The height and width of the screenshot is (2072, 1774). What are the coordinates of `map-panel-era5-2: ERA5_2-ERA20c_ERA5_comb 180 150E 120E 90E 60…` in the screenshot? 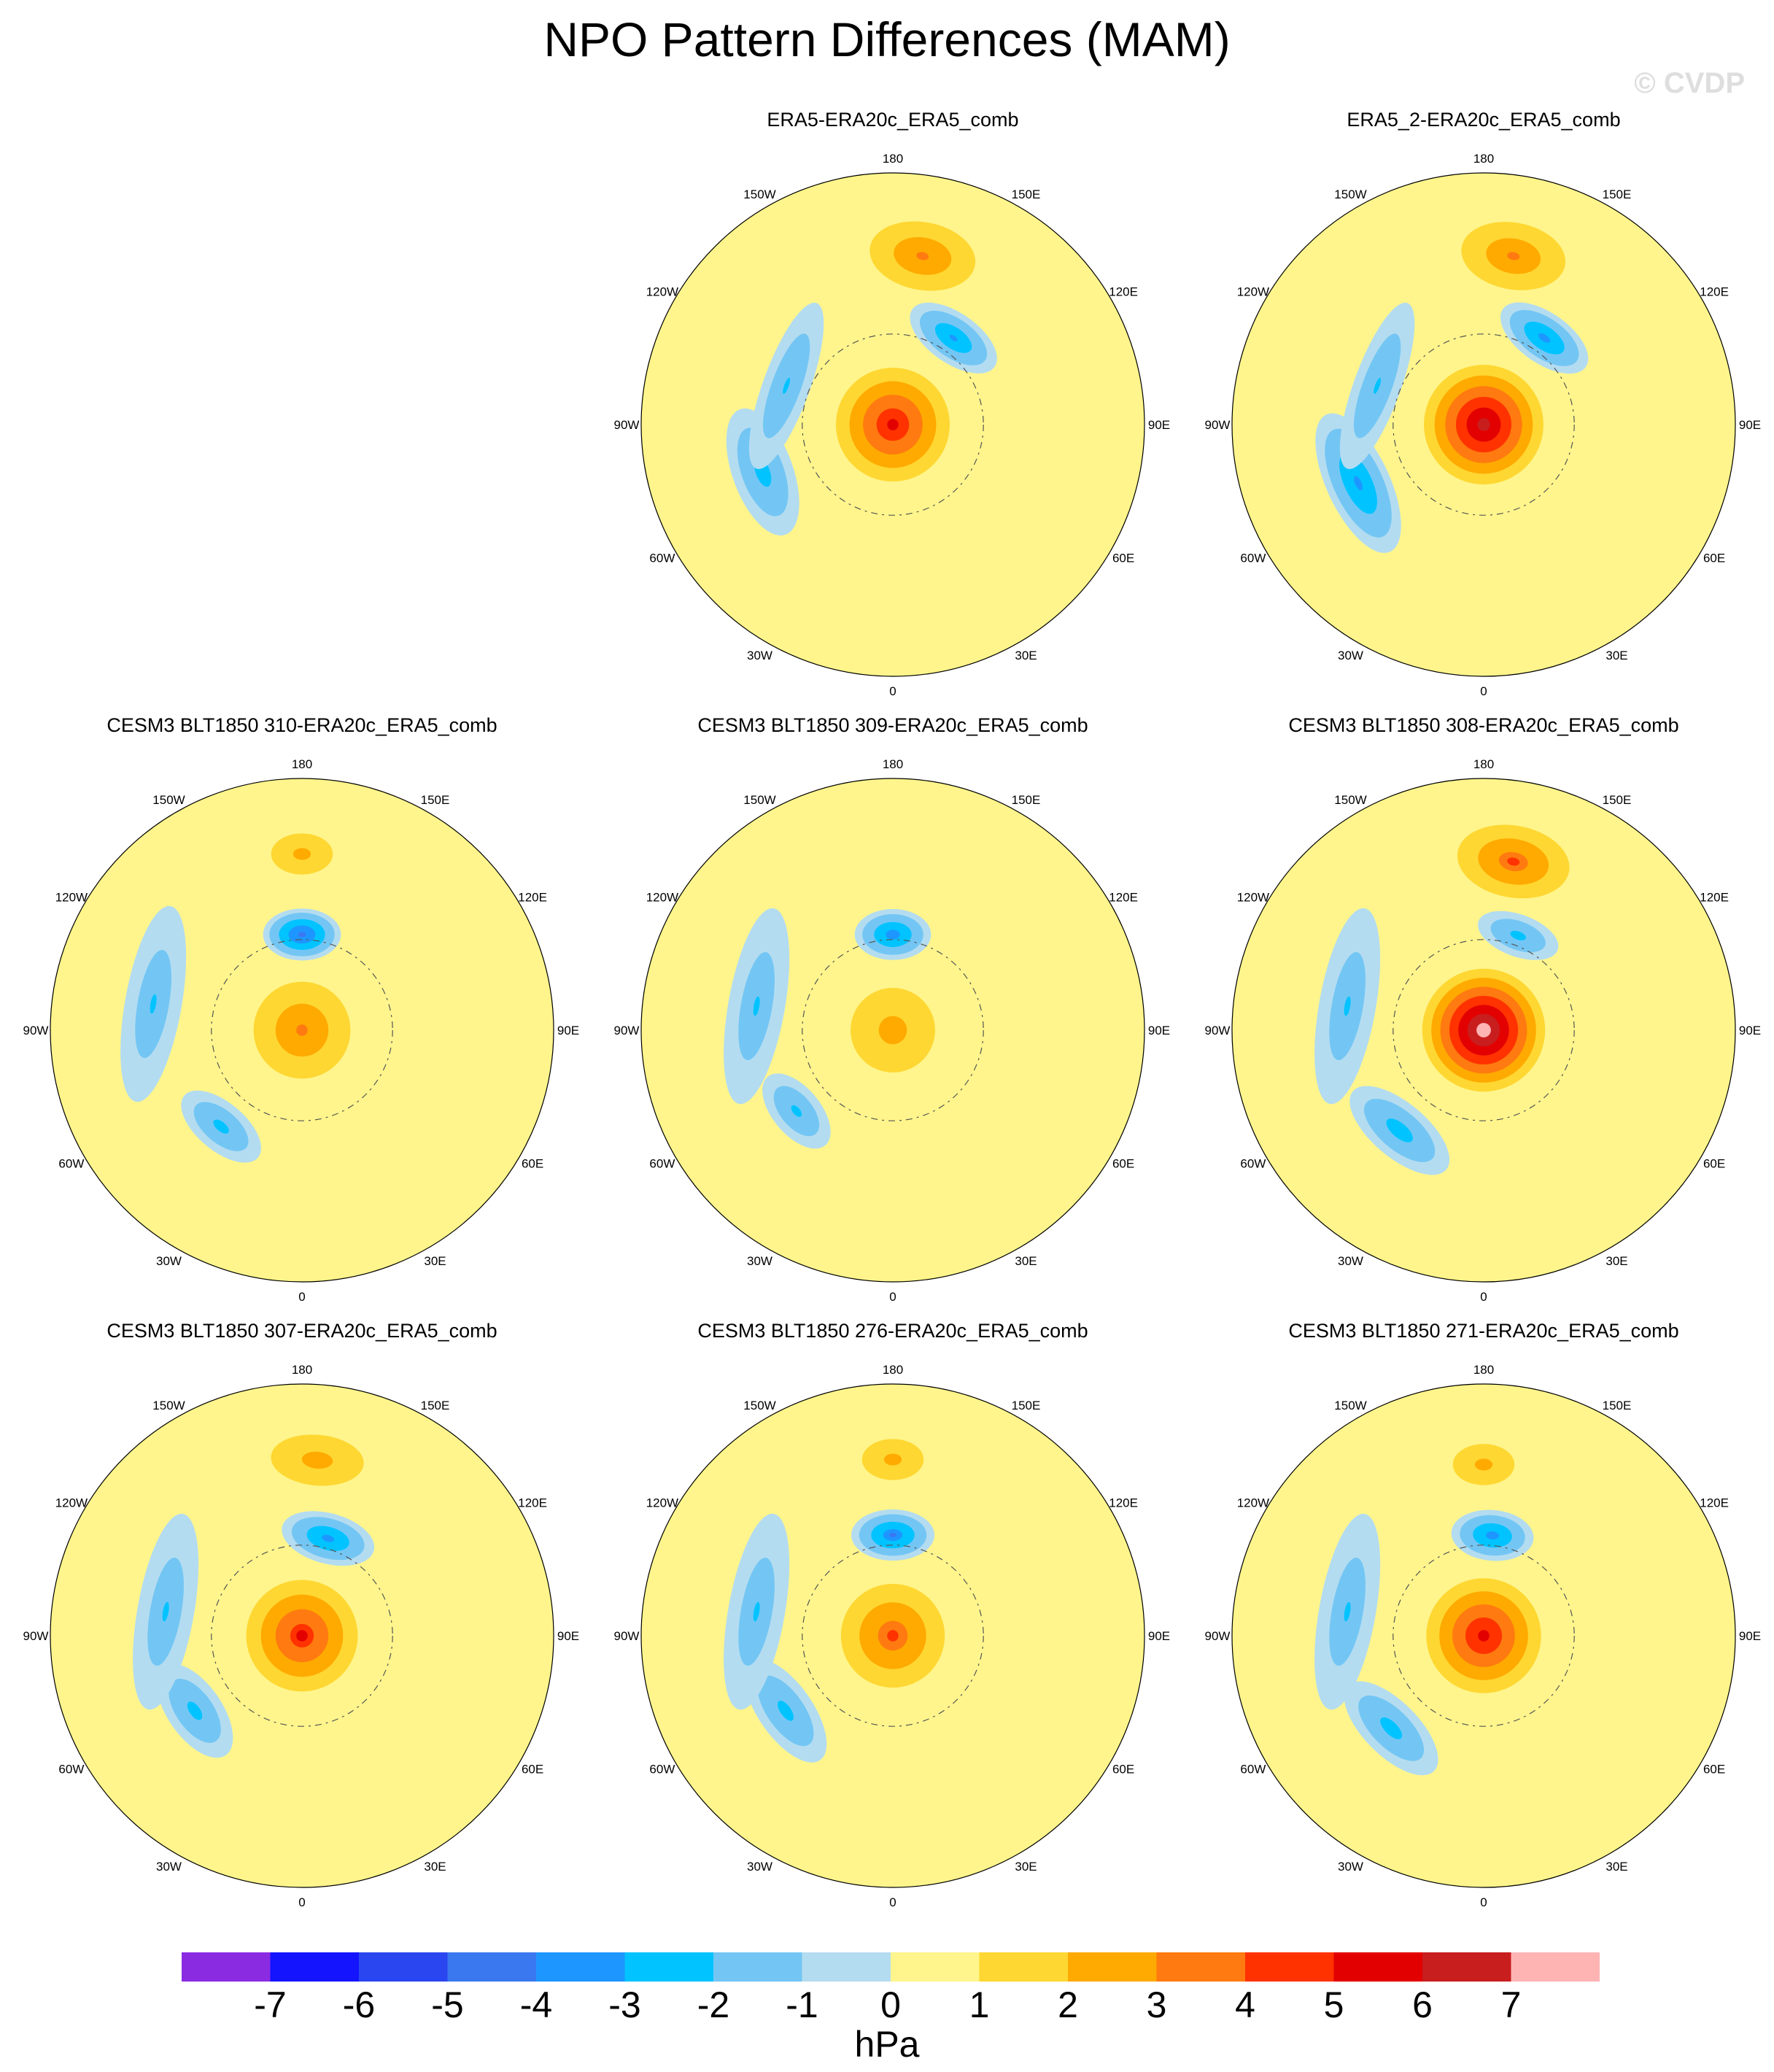 It's located at (1481, 409).